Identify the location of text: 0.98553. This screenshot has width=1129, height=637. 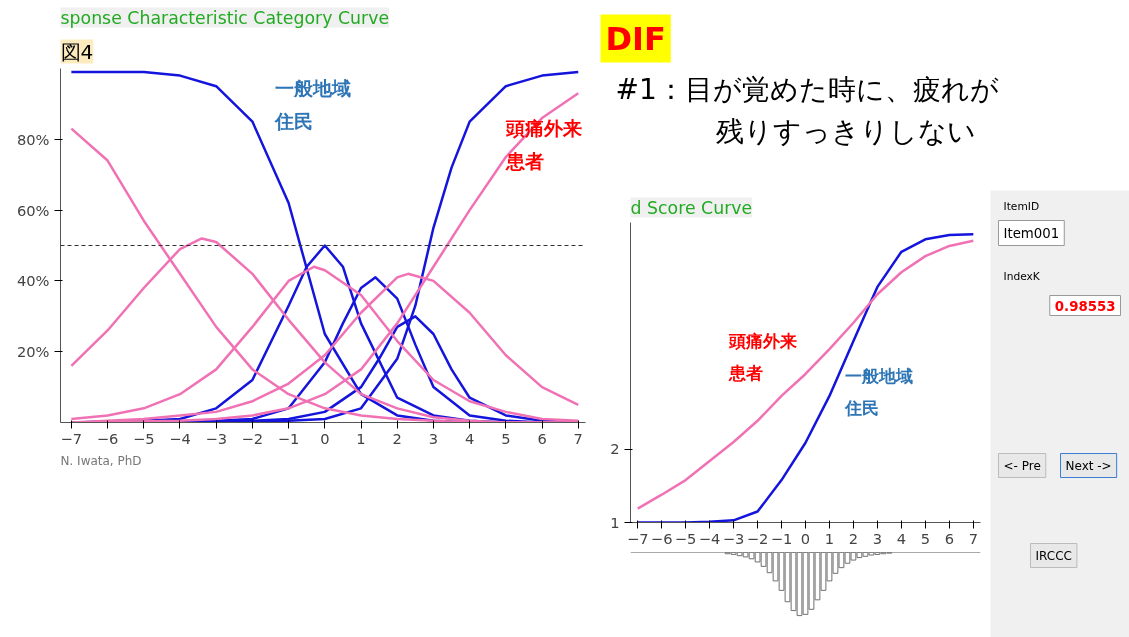
(1085, 306).